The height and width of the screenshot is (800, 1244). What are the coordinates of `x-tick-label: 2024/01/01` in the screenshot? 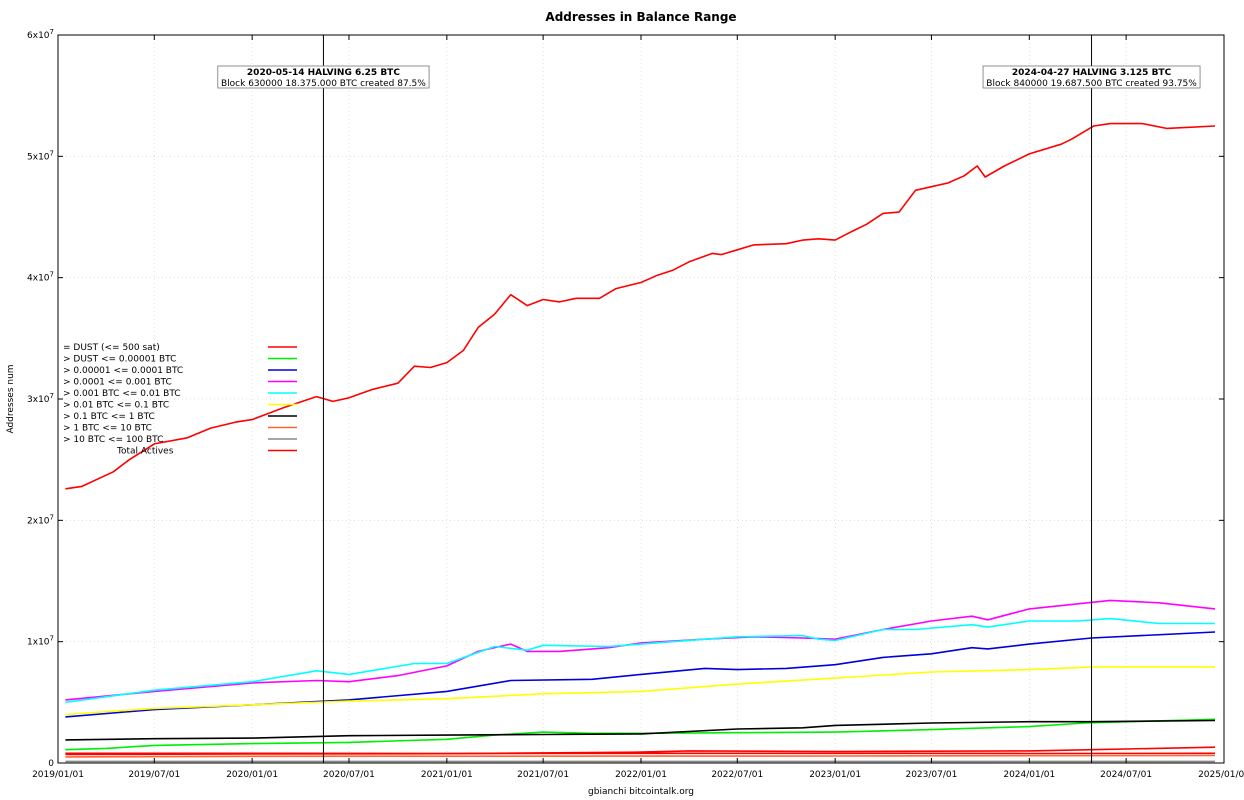 It's located at (1029, 775).